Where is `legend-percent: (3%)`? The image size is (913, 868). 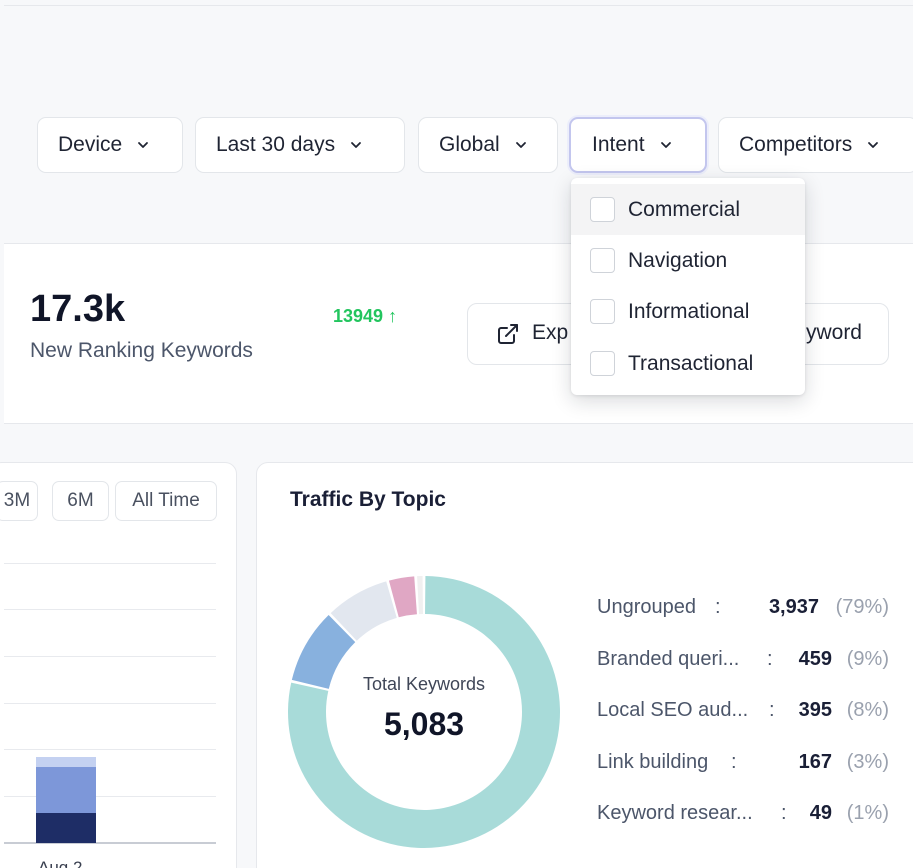 legend-percent: (3%) is located at coordinates (867, 762).